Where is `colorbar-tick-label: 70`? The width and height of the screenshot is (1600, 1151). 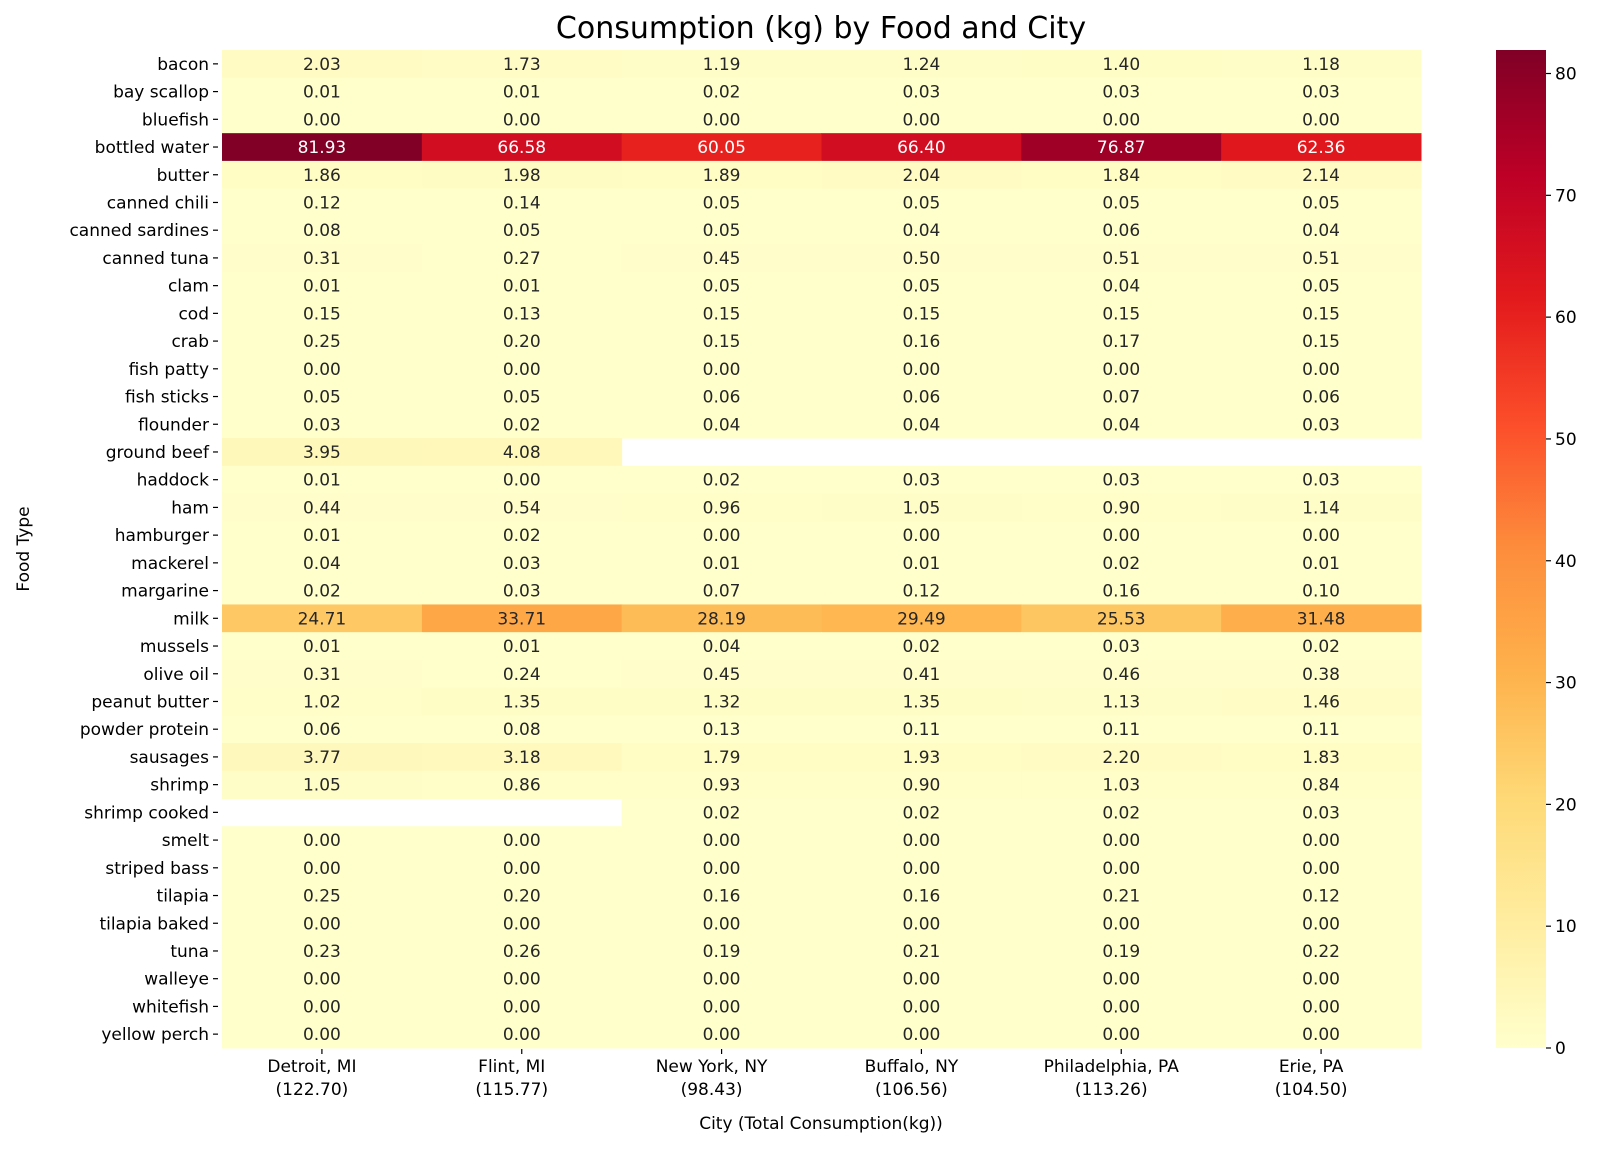
colorbar-tick-label: 70 is located at coordinates (1566, 196).